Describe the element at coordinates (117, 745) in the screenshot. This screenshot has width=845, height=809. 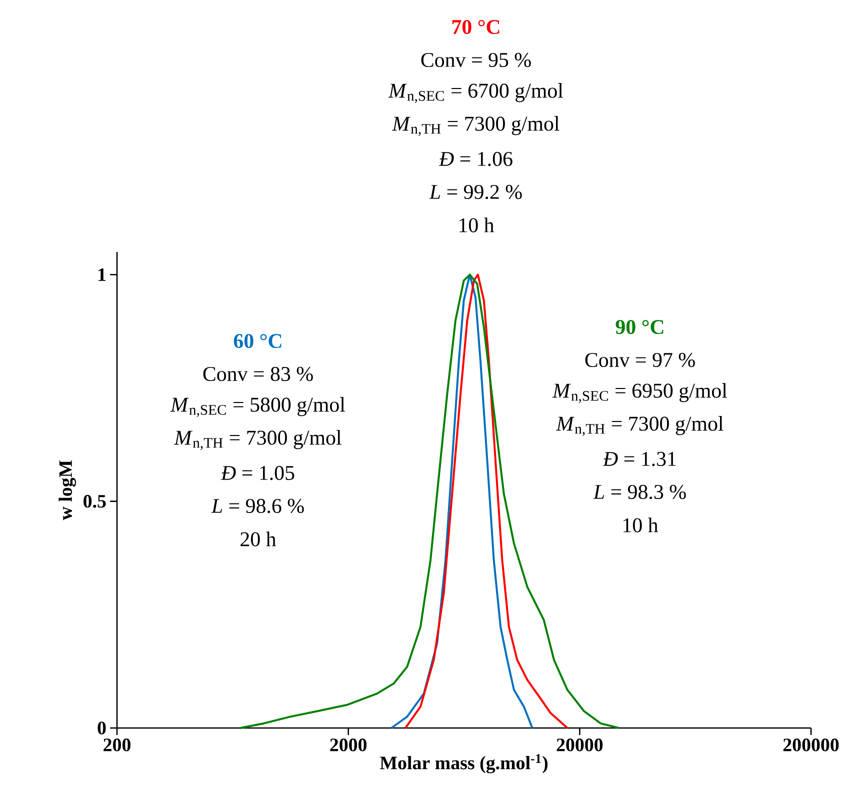
I see `x-tick-label: 200` at that location.